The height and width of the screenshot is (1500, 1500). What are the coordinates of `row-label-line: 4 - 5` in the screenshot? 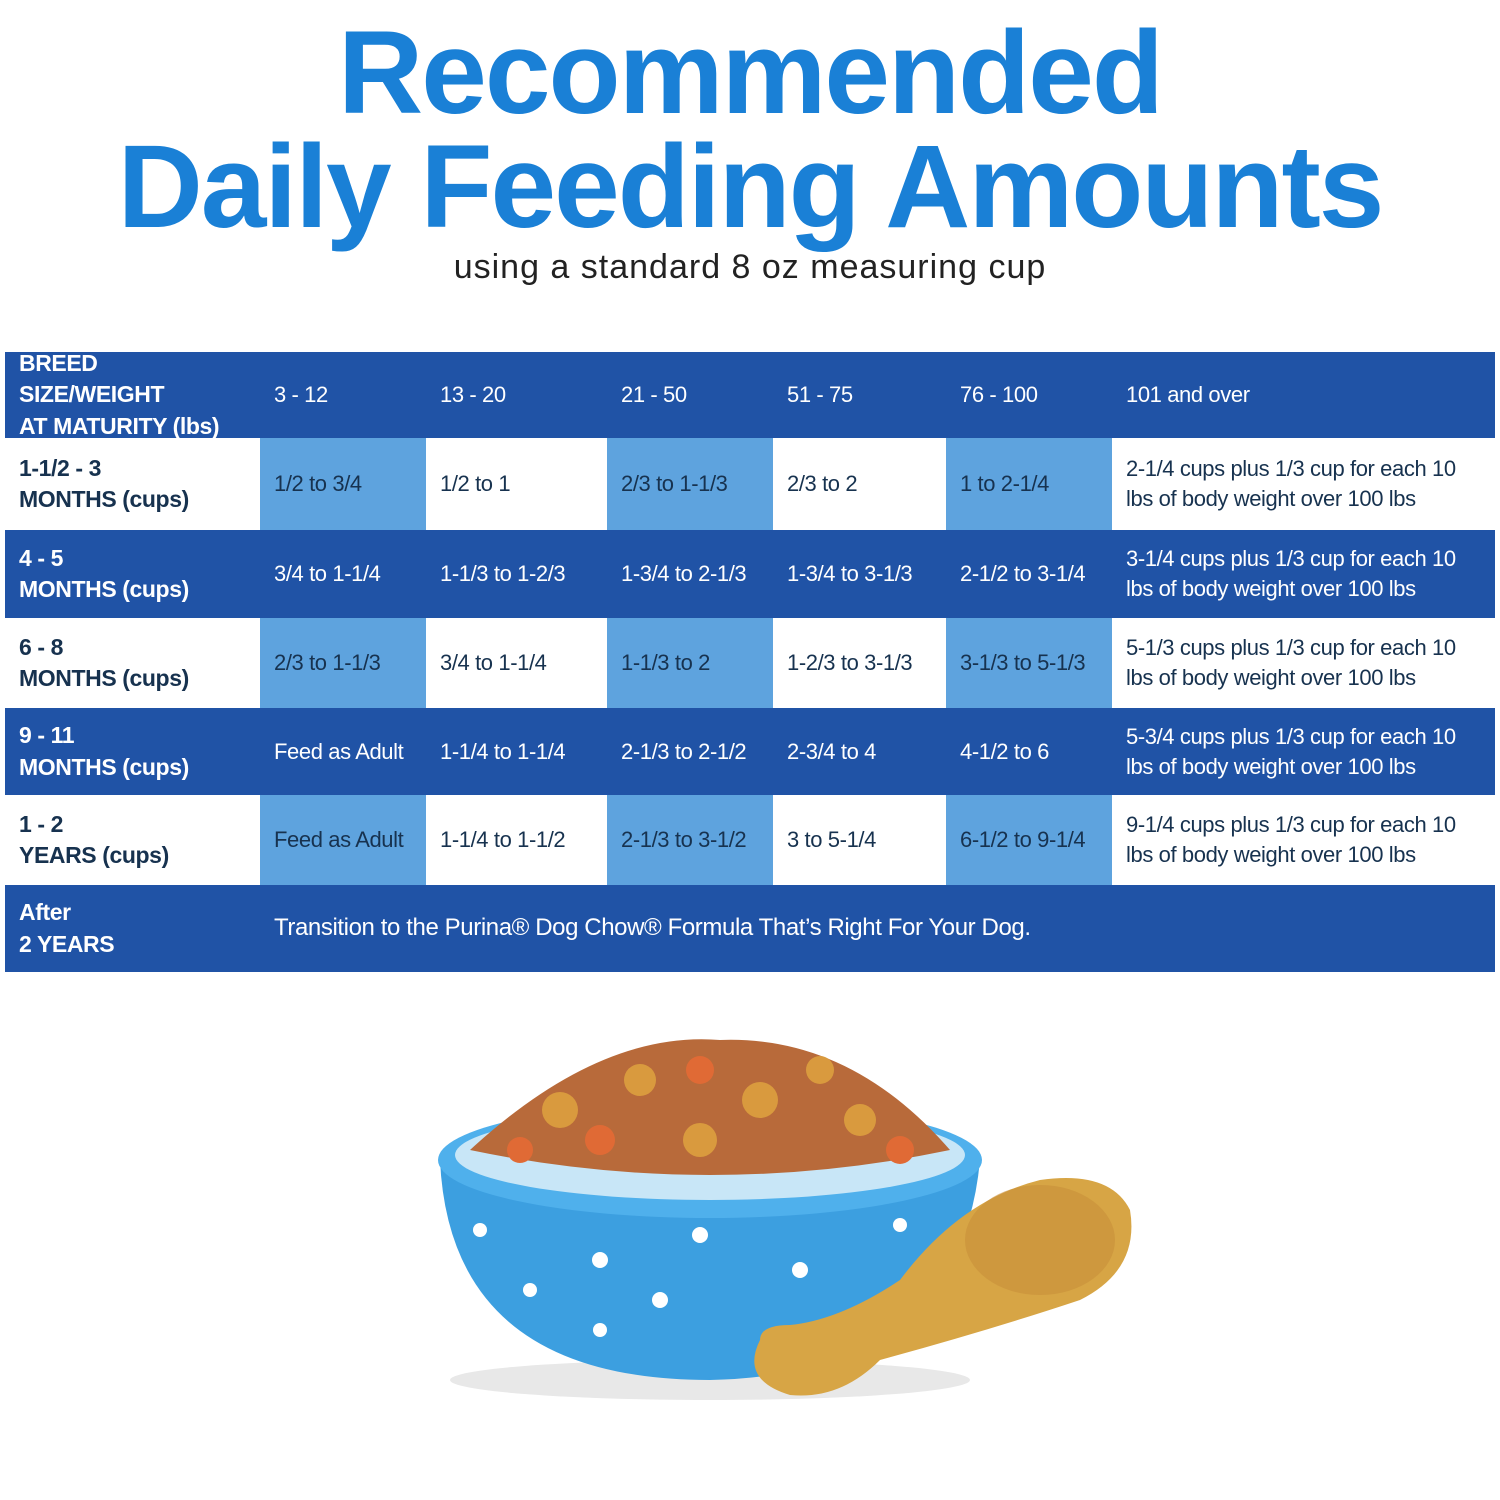 It's located at (41, 557).